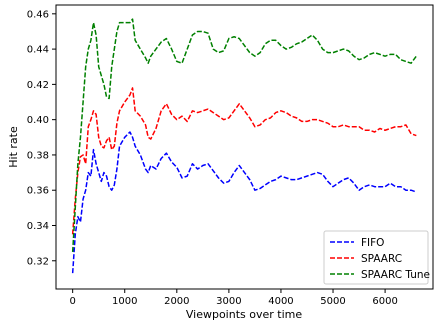  What do you see at coordinates (38, 85) in the screenshot?
I see `y-tick-label: 0.42` at bounding box center [38, 85].